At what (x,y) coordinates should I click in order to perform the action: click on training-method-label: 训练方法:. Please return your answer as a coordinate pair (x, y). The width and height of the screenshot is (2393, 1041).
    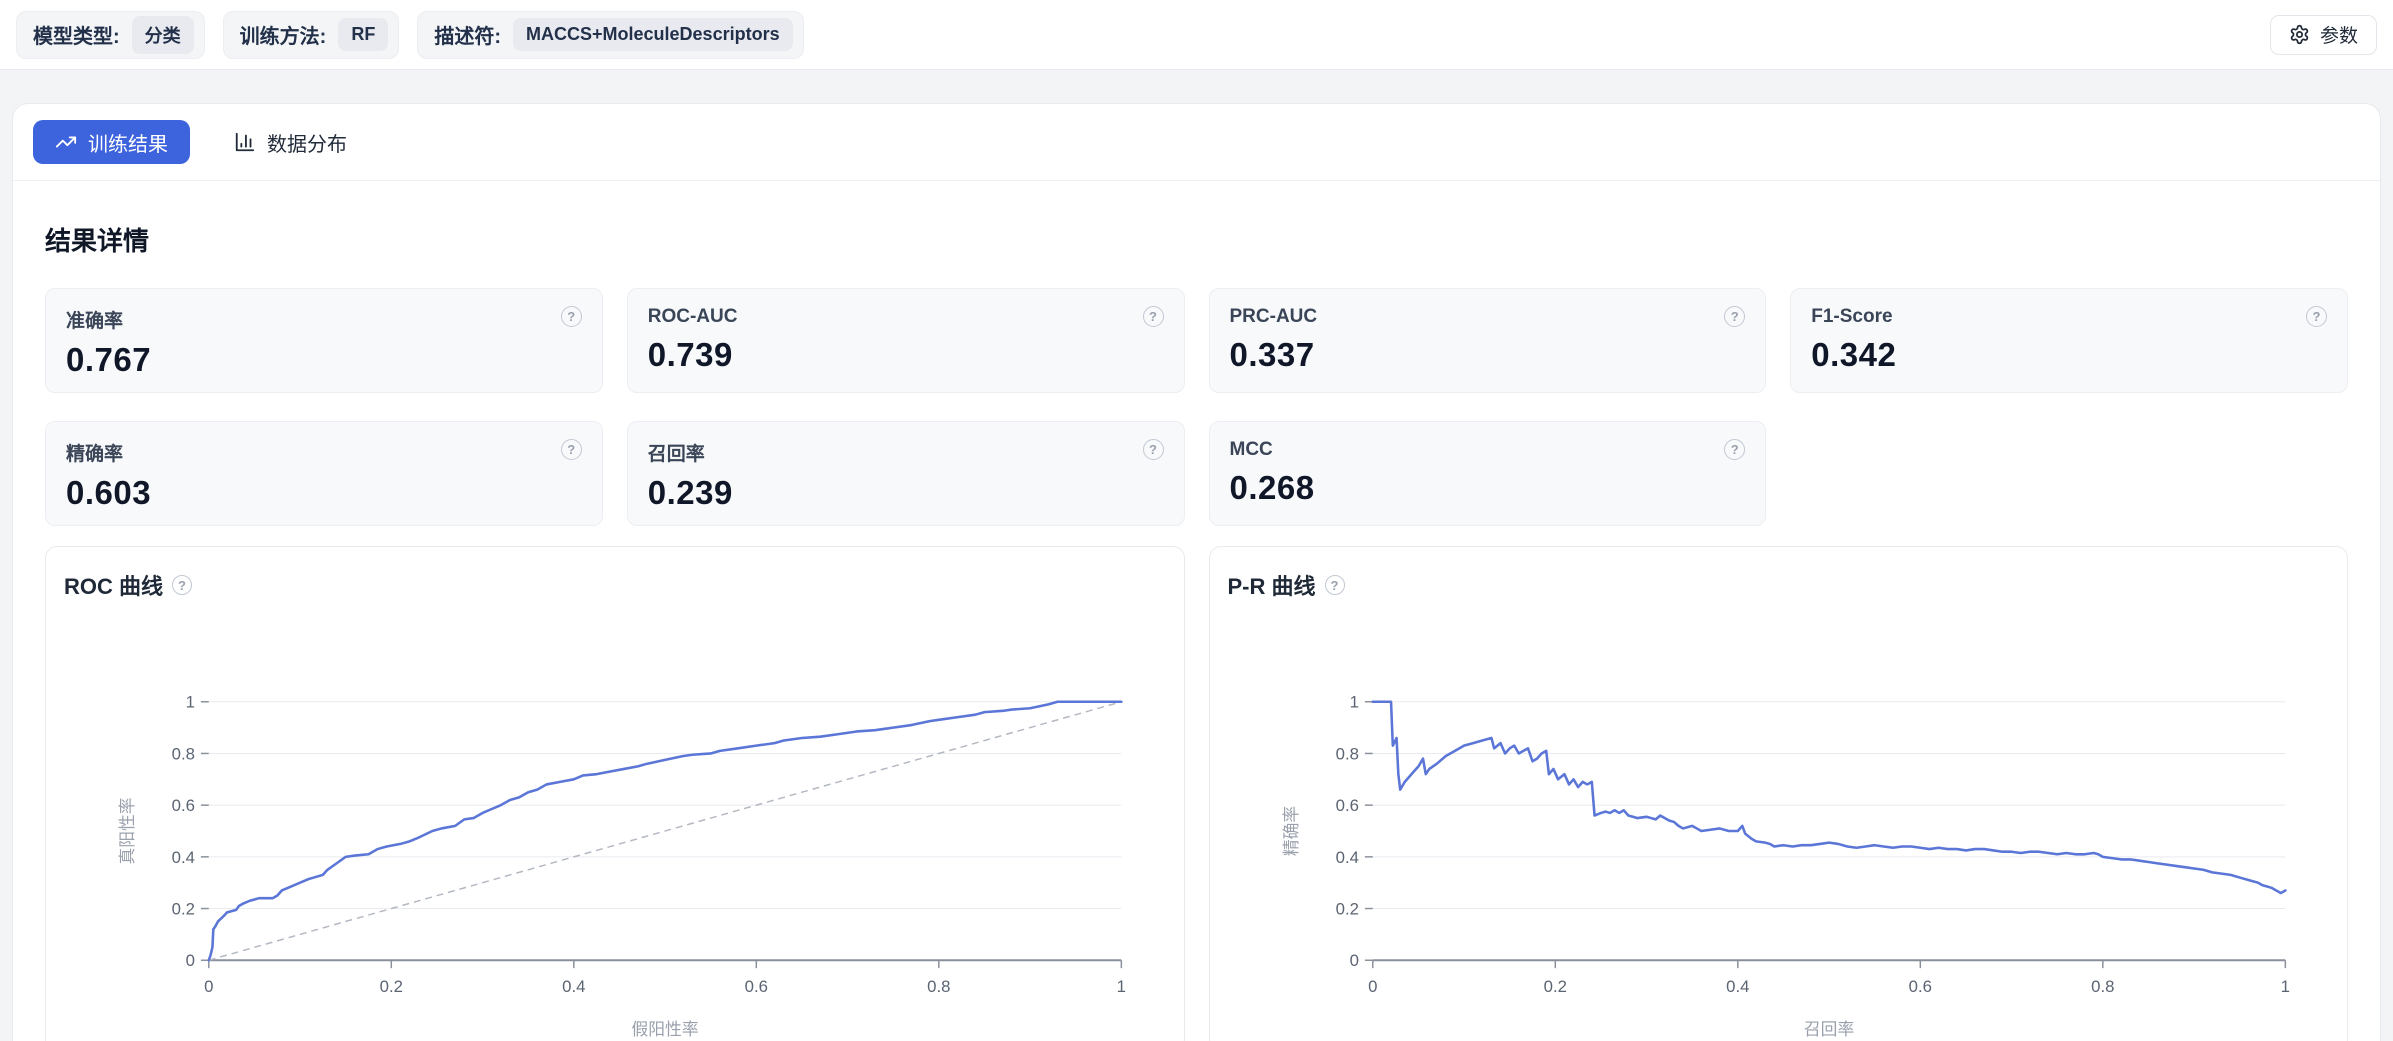
    Looking at the image, I should click on (283, 37).